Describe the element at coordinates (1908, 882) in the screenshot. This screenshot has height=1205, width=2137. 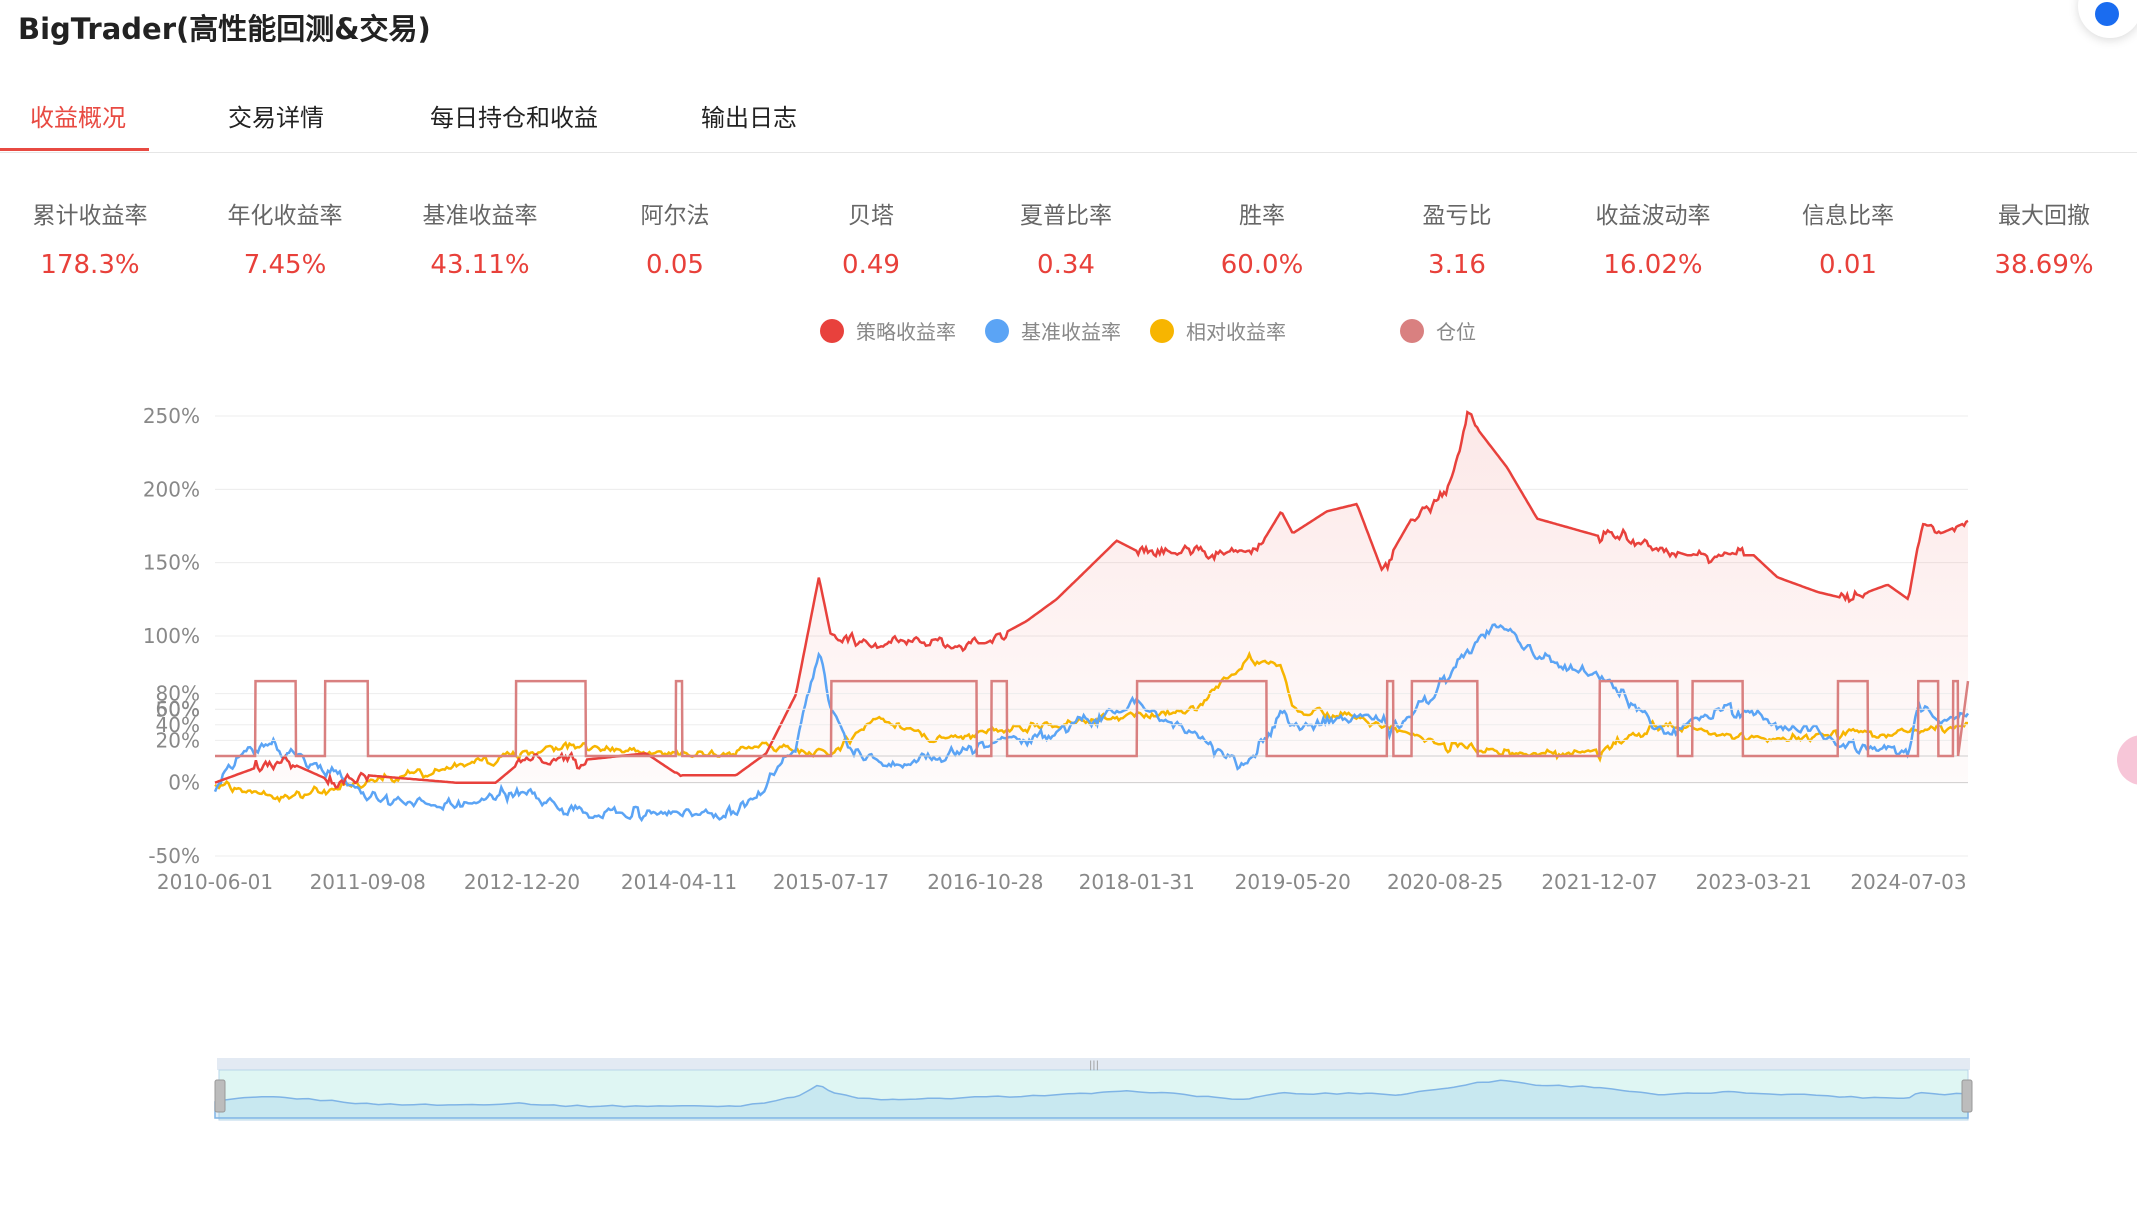
I see `x-tick-label: 2024-07-03` at that location.